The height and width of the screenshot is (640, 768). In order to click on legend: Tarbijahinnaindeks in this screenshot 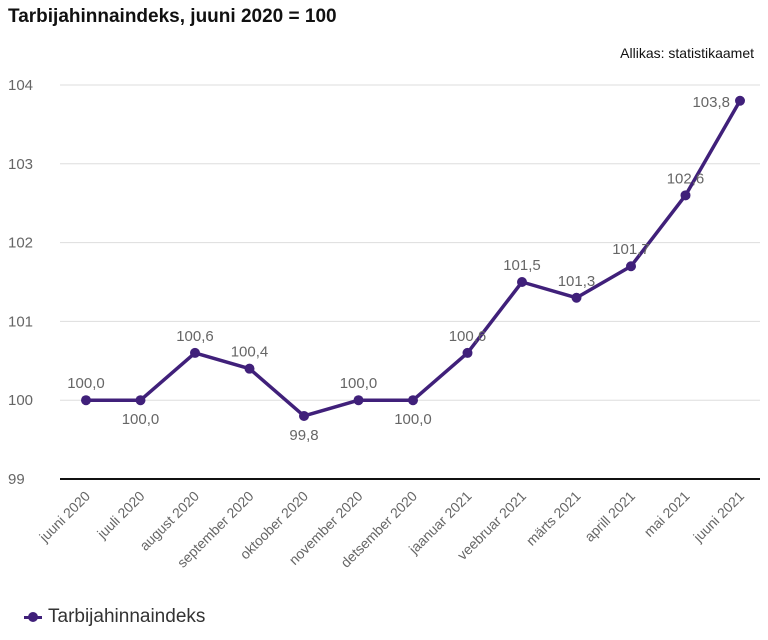, I will do `click(114, 617)`.